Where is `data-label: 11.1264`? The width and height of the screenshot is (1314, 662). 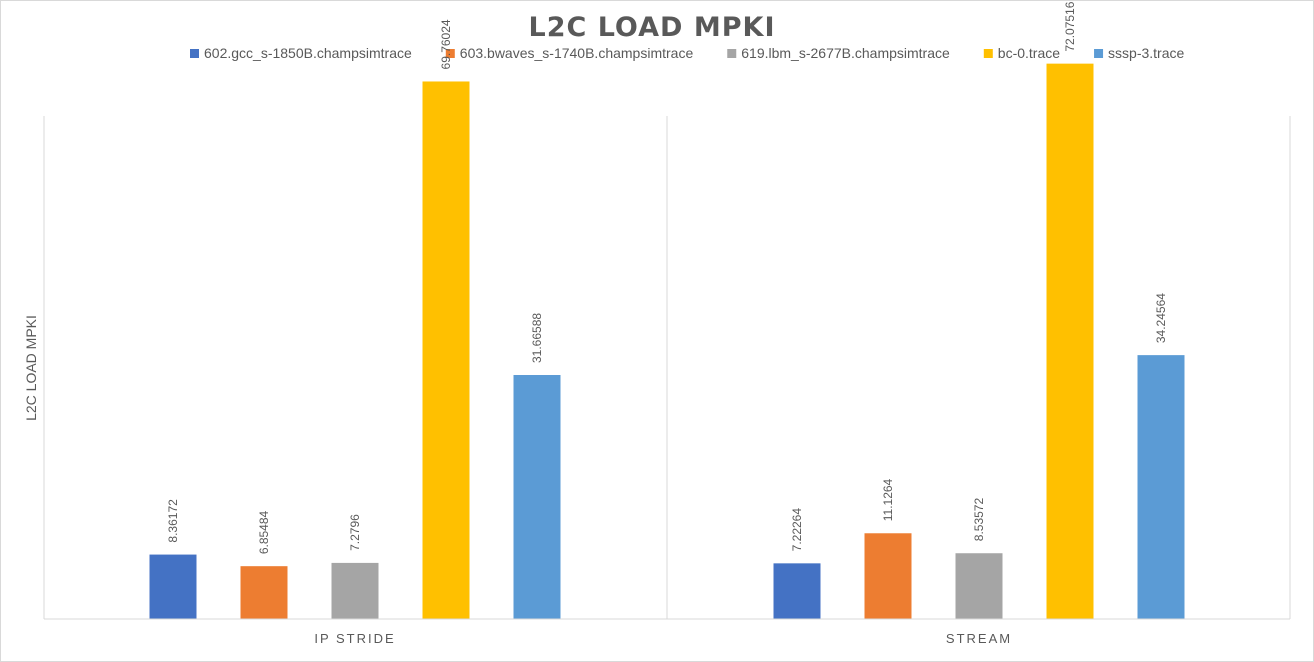 data-label: 11.1264 is located at coordinates (888, 499).